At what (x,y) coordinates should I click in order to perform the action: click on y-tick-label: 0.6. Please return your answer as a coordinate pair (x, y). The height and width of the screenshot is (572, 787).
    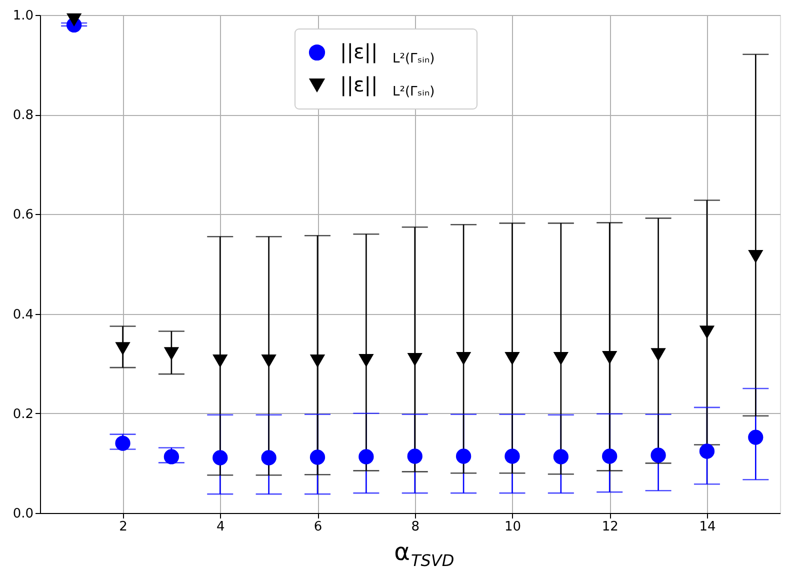
    Looking at the image, I should click on (23, 215).